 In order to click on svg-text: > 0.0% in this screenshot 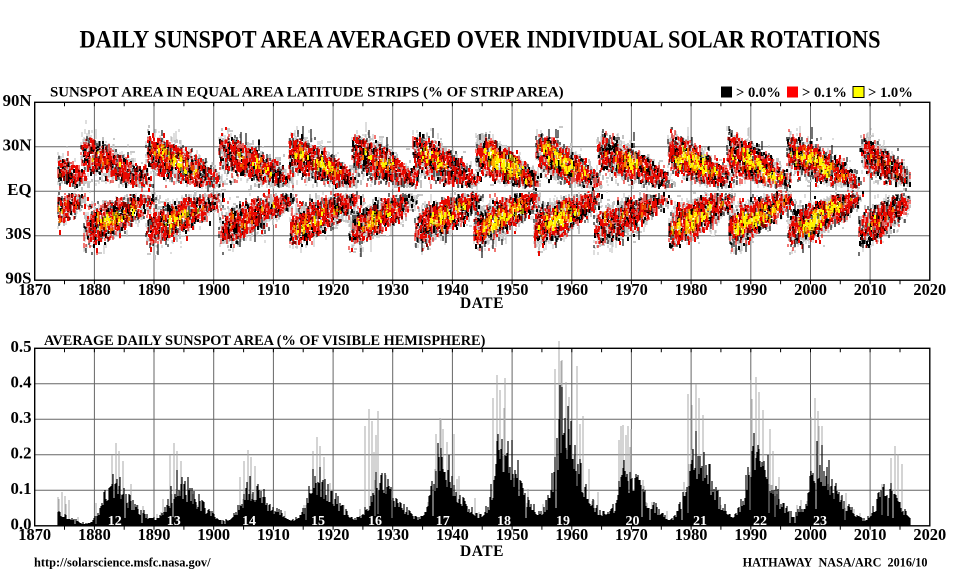, I will do `click(758, 93)`.